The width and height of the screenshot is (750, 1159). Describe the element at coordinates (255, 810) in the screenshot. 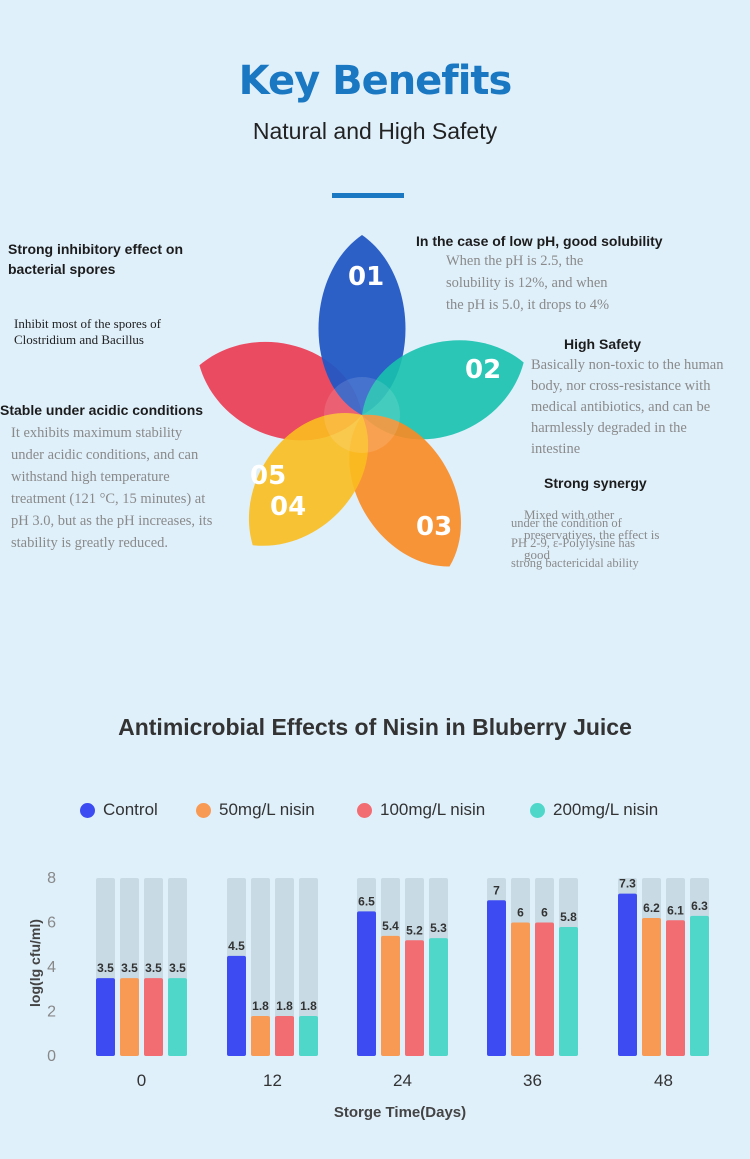

I see `legend-item-50mg: 50mg/L nisin` at that location.